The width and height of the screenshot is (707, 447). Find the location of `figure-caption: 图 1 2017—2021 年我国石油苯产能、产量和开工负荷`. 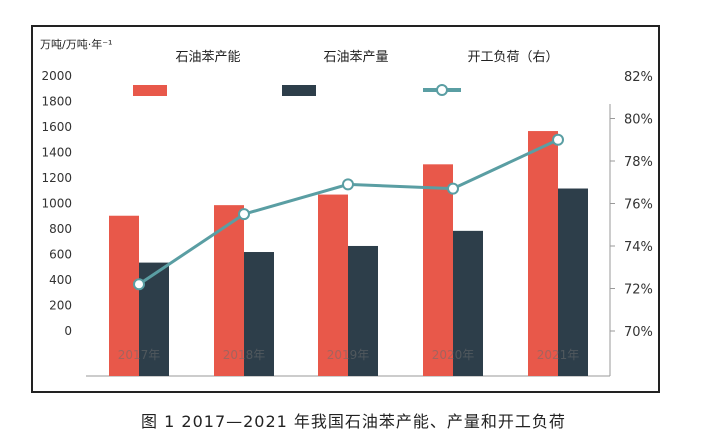

figure-caption: 图 1 2017—2021 年我国石油苯产能、产量和开工负荷 is located at coordinates (353, 421).